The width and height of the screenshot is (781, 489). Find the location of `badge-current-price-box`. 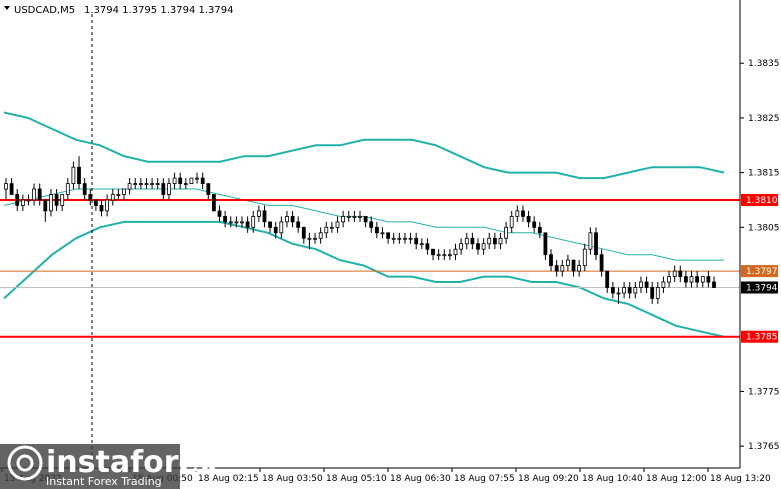

badge-current-price-box is located at coordinates (759, 287).